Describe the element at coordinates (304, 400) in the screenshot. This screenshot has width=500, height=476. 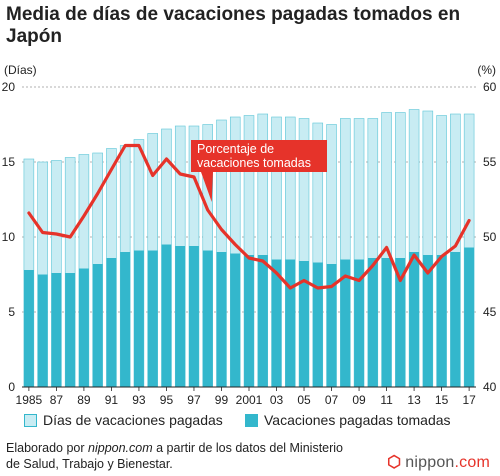
I see `x-tick-label: 05` at that location.